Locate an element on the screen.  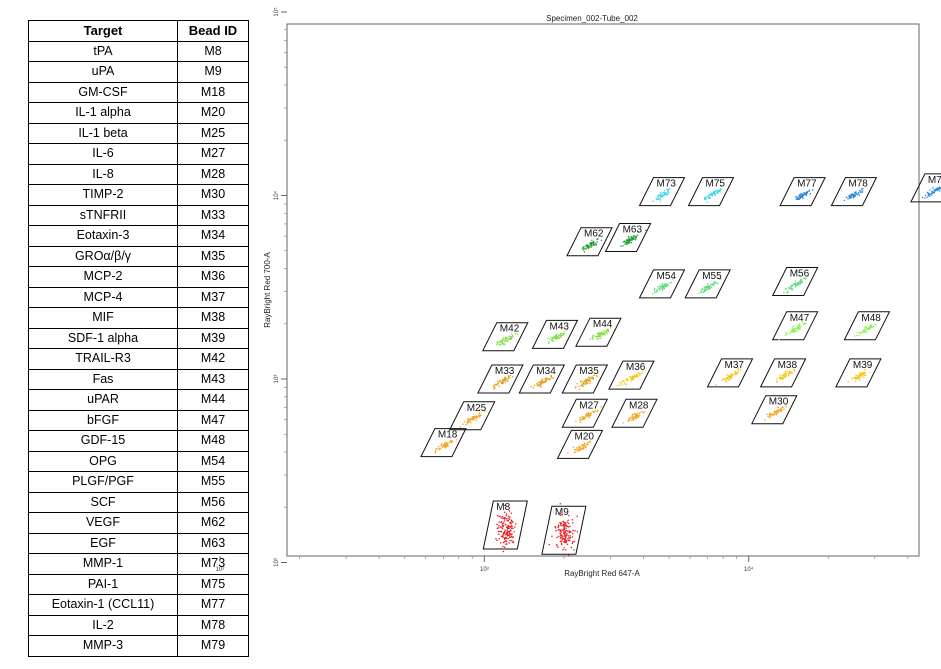
bead-id-cell: M28 is located at coordinates (213, 174).